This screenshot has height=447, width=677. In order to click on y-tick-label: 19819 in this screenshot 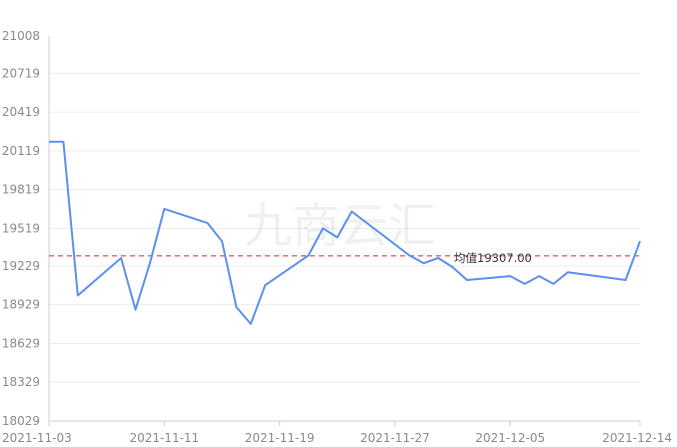, I will do `click(21, 190)`.